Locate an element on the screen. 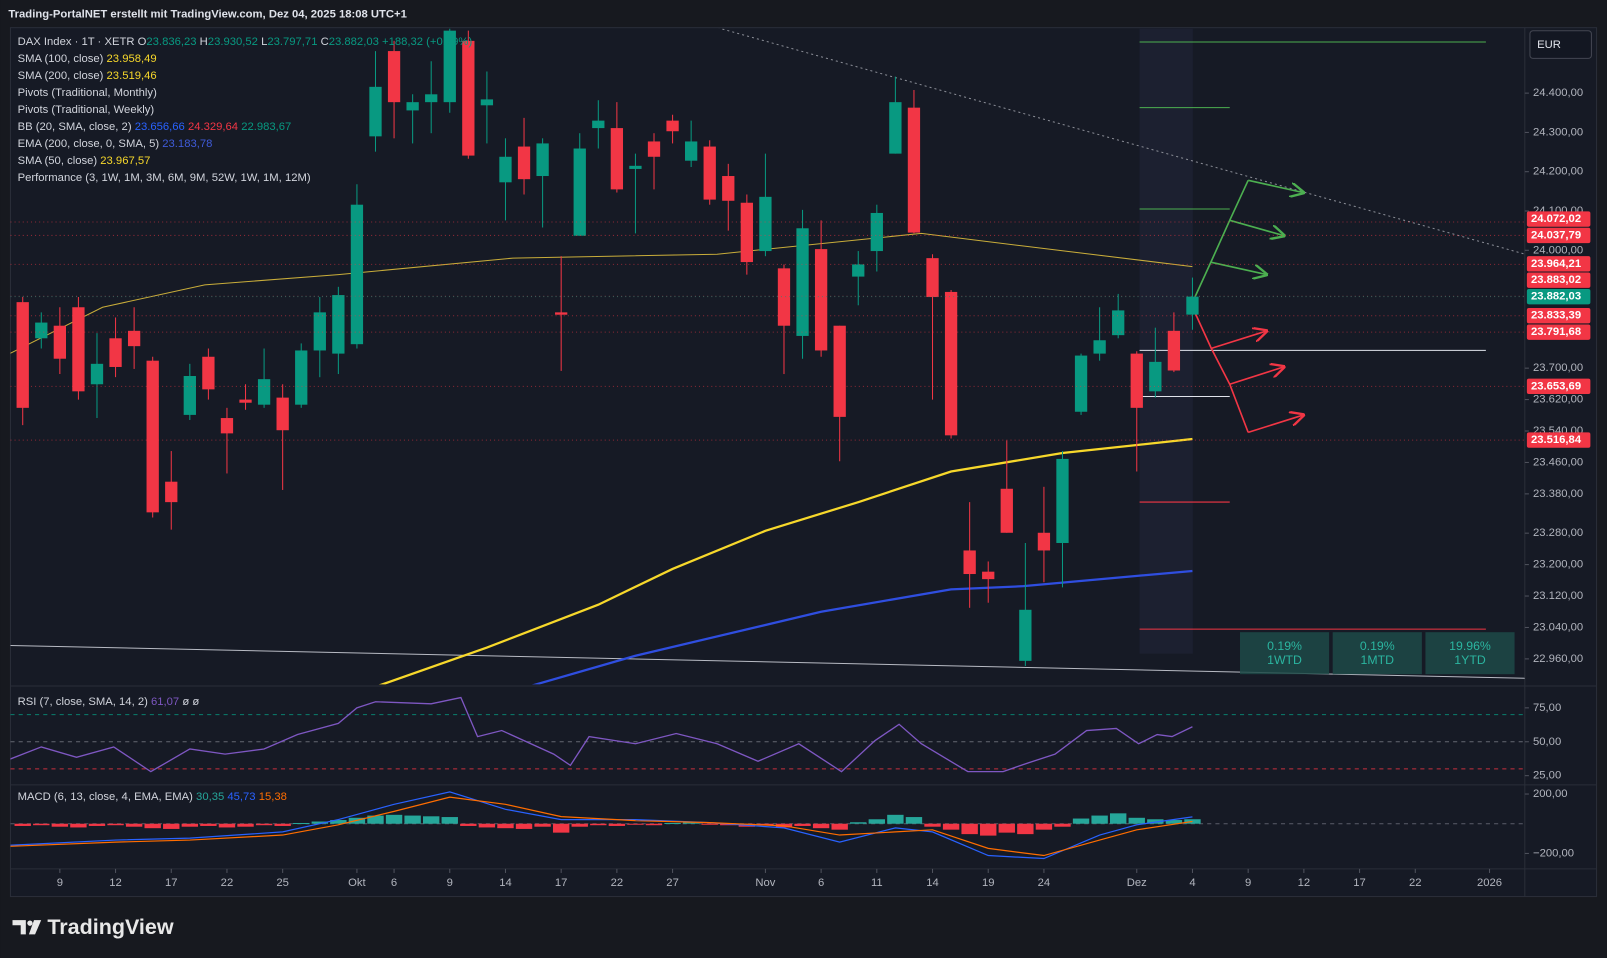 This screenshot has width=1607, height=958. legend-text: MACD (6, 13, close, 4, EMA, EMA) is located at coordinates (106, 797).